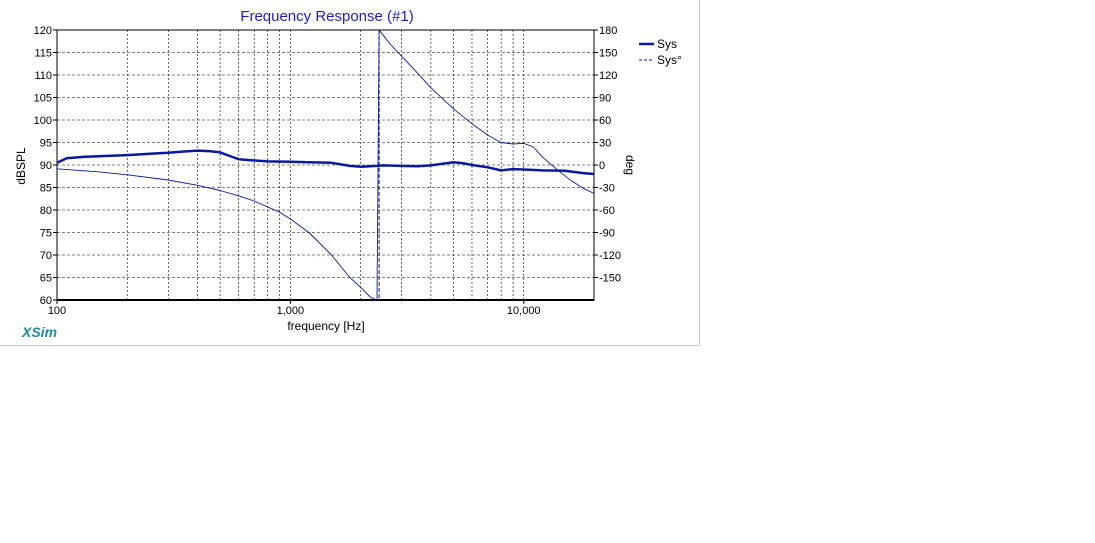  I want to click on y-tick-label: 80, so click(46, 211).